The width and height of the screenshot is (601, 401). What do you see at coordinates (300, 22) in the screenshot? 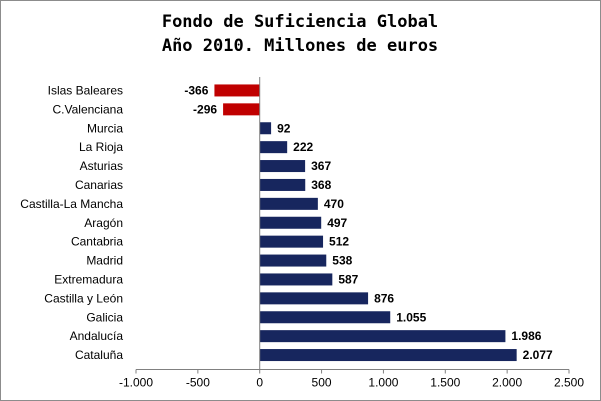
I see `chart-title: Fondo de Suficiencia Global` at bounding box center [300, 22].